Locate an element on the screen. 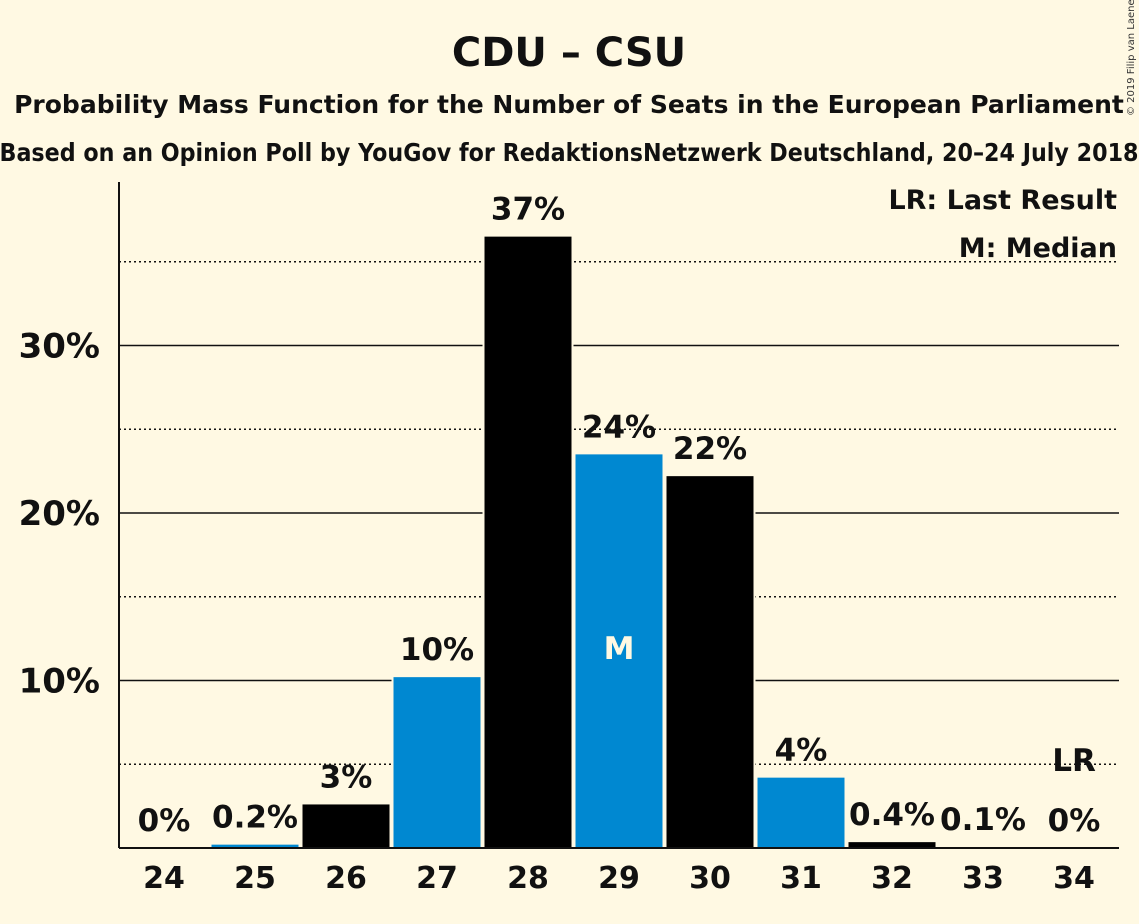  y-tick-label: 20% is located at coordinates (59, 514).